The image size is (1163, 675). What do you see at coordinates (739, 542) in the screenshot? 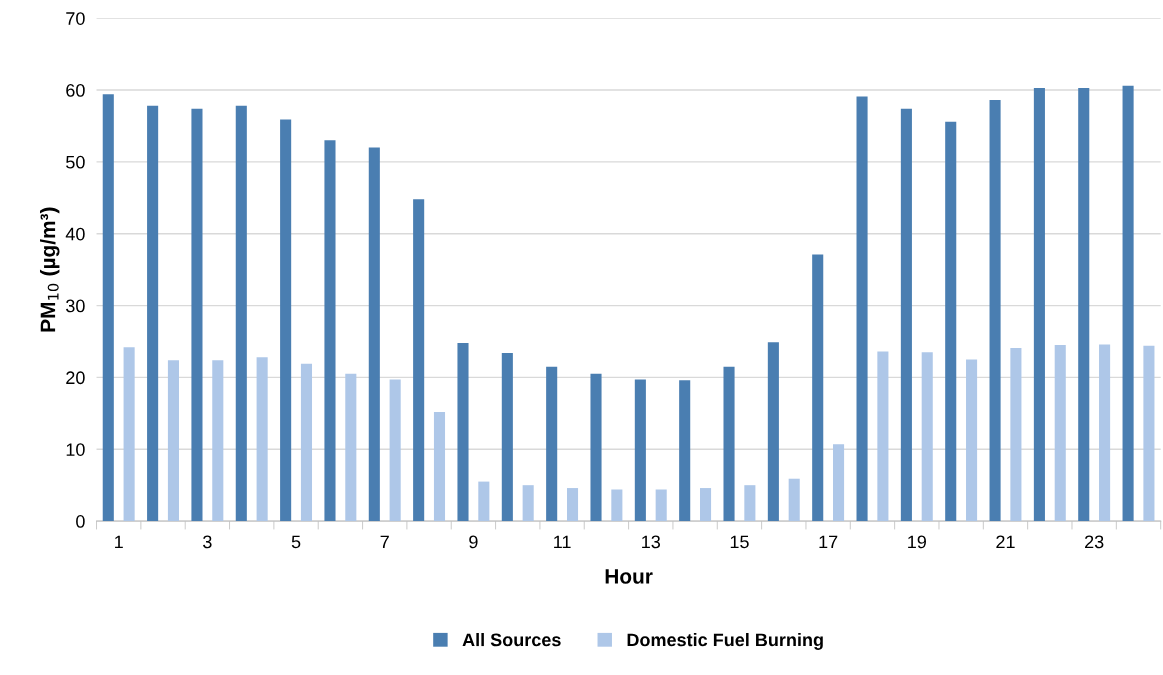
I see `x-tick-label: 15` at bounding box center [739, 542].